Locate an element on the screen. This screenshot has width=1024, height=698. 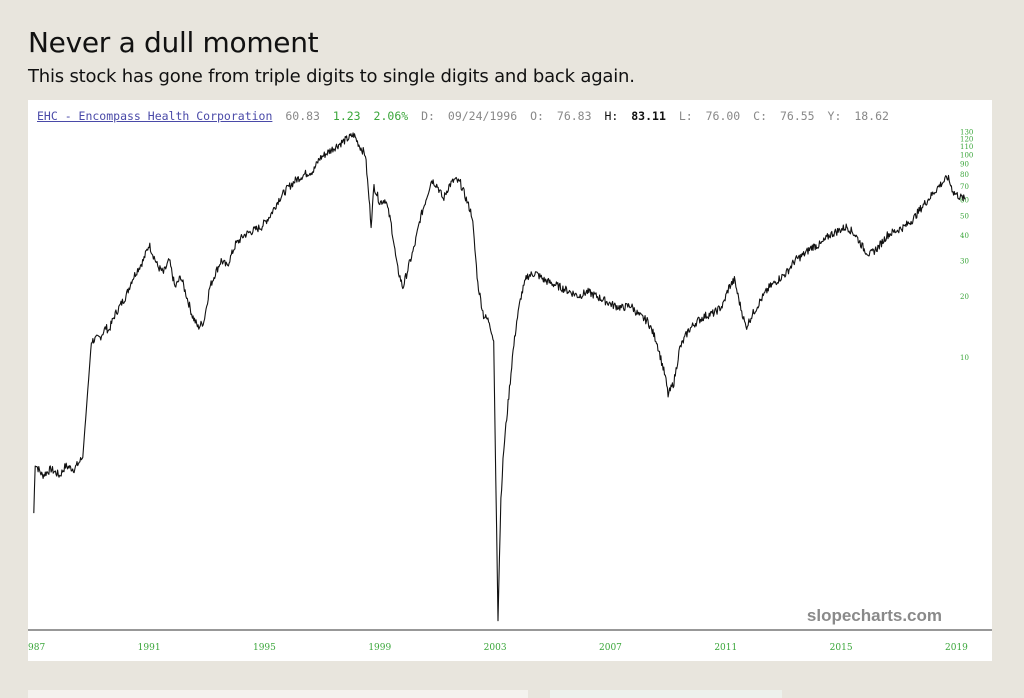
low-label: L: is located at coordinates (685, 116).